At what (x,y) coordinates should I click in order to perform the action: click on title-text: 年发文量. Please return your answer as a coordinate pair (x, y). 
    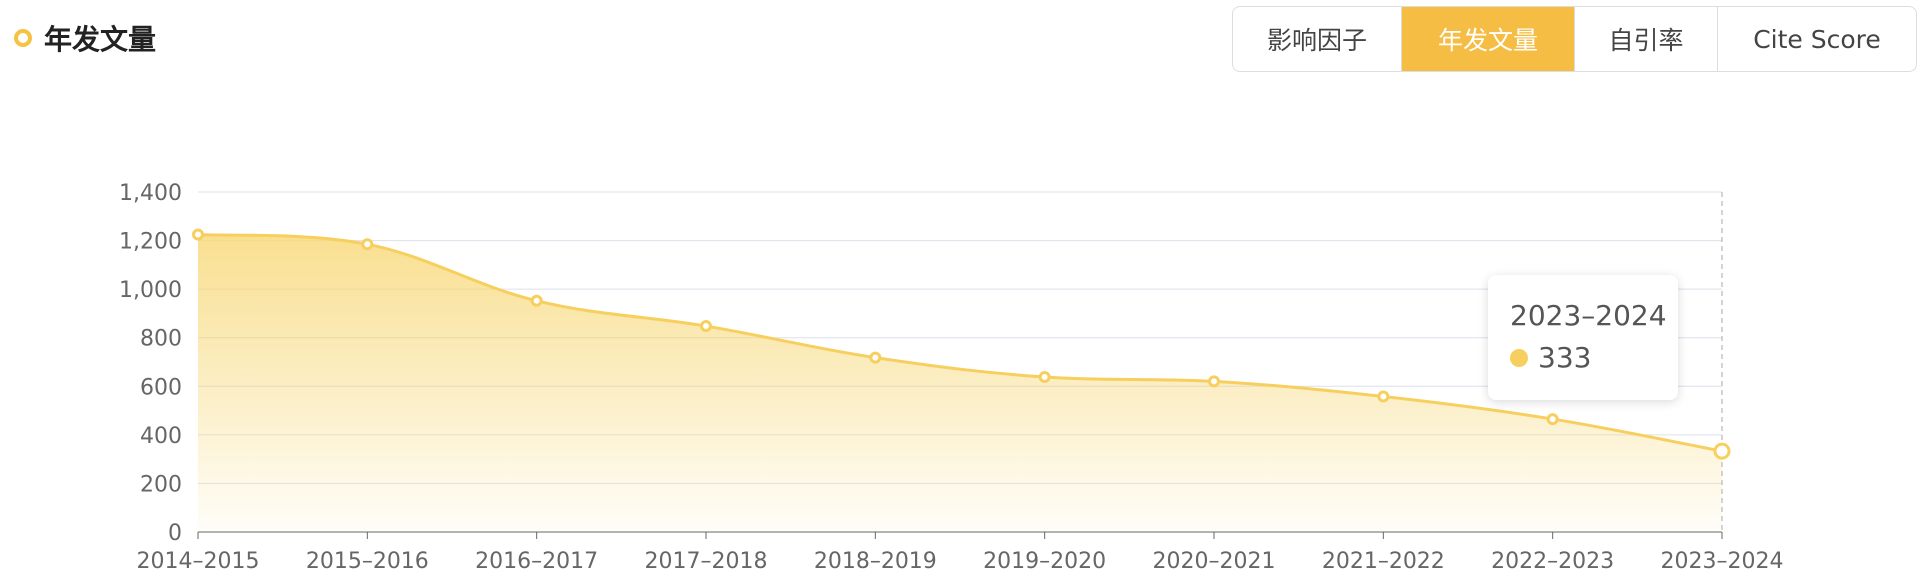
    Looking at the image, I should click on (100, 39).